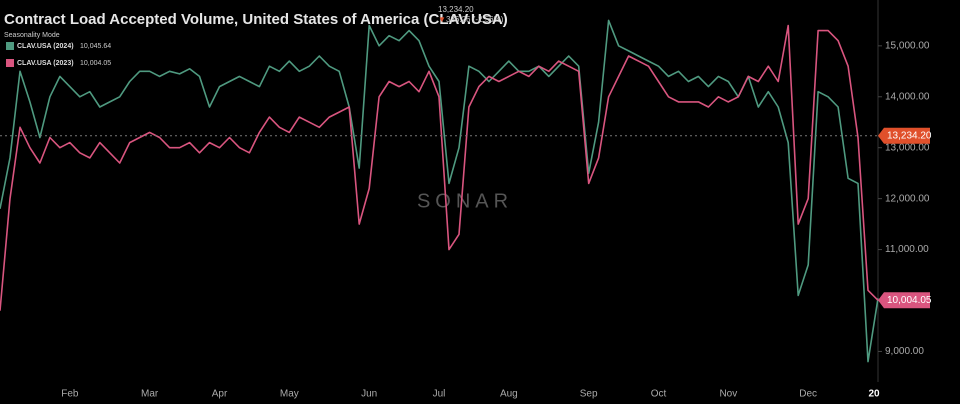 The height and width of the screenshot is (404, 960). Describe the element at coordinates (907, 249) in the screenshot. I see `y-tick-label: 11,000.00` at that location.